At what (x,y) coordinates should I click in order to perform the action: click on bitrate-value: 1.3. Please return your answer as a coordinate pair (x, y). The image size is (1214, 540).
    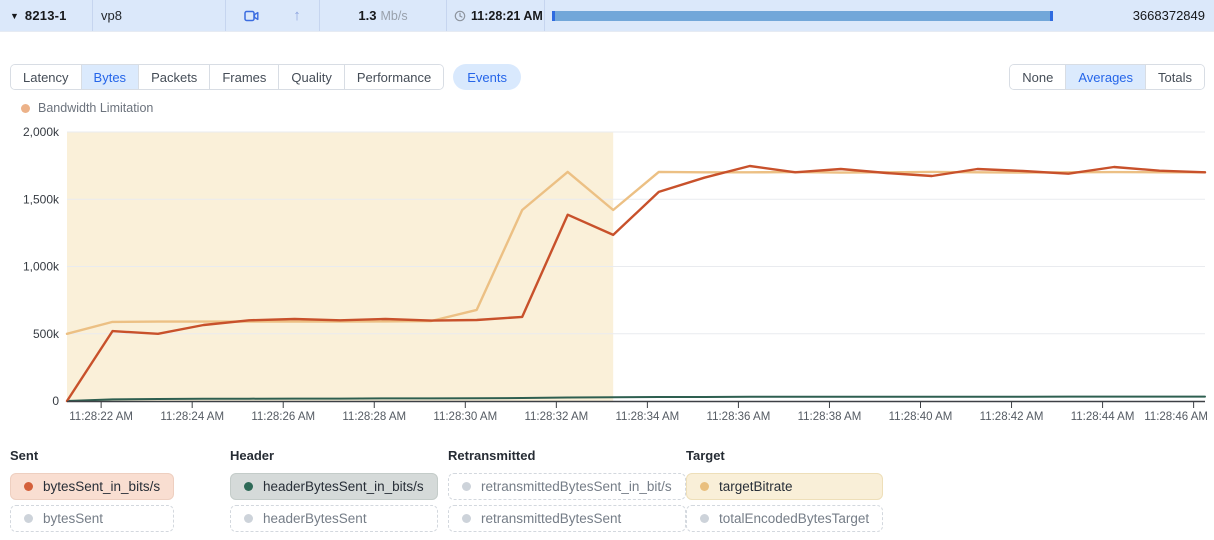
    Looking at the image, I should click on (367, 15).